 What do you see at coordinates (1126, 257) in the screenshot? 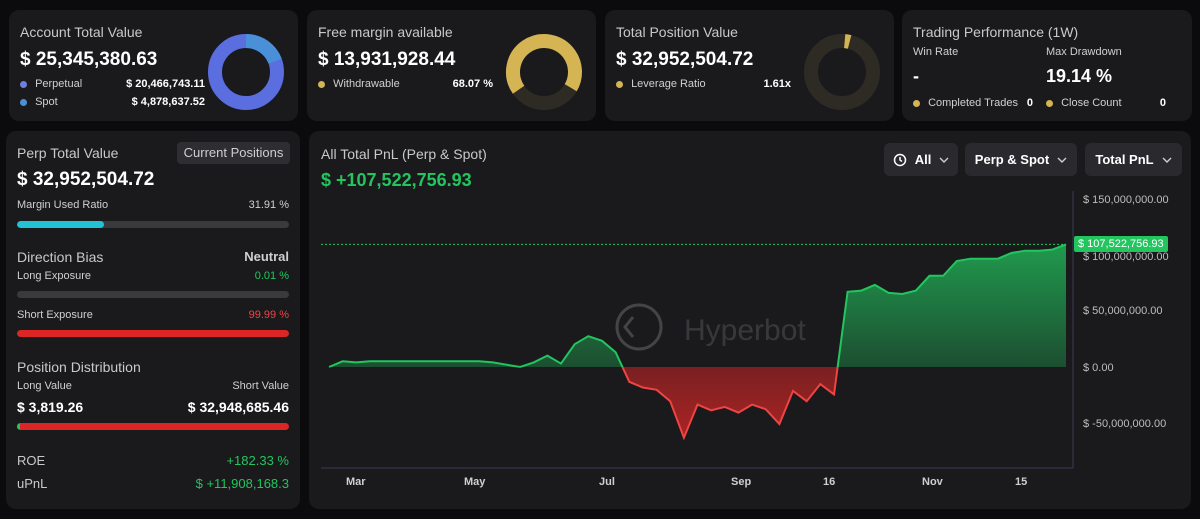
I see `y-tick-label: $ 100,000,000.00` at bounding box center [1126, 257].